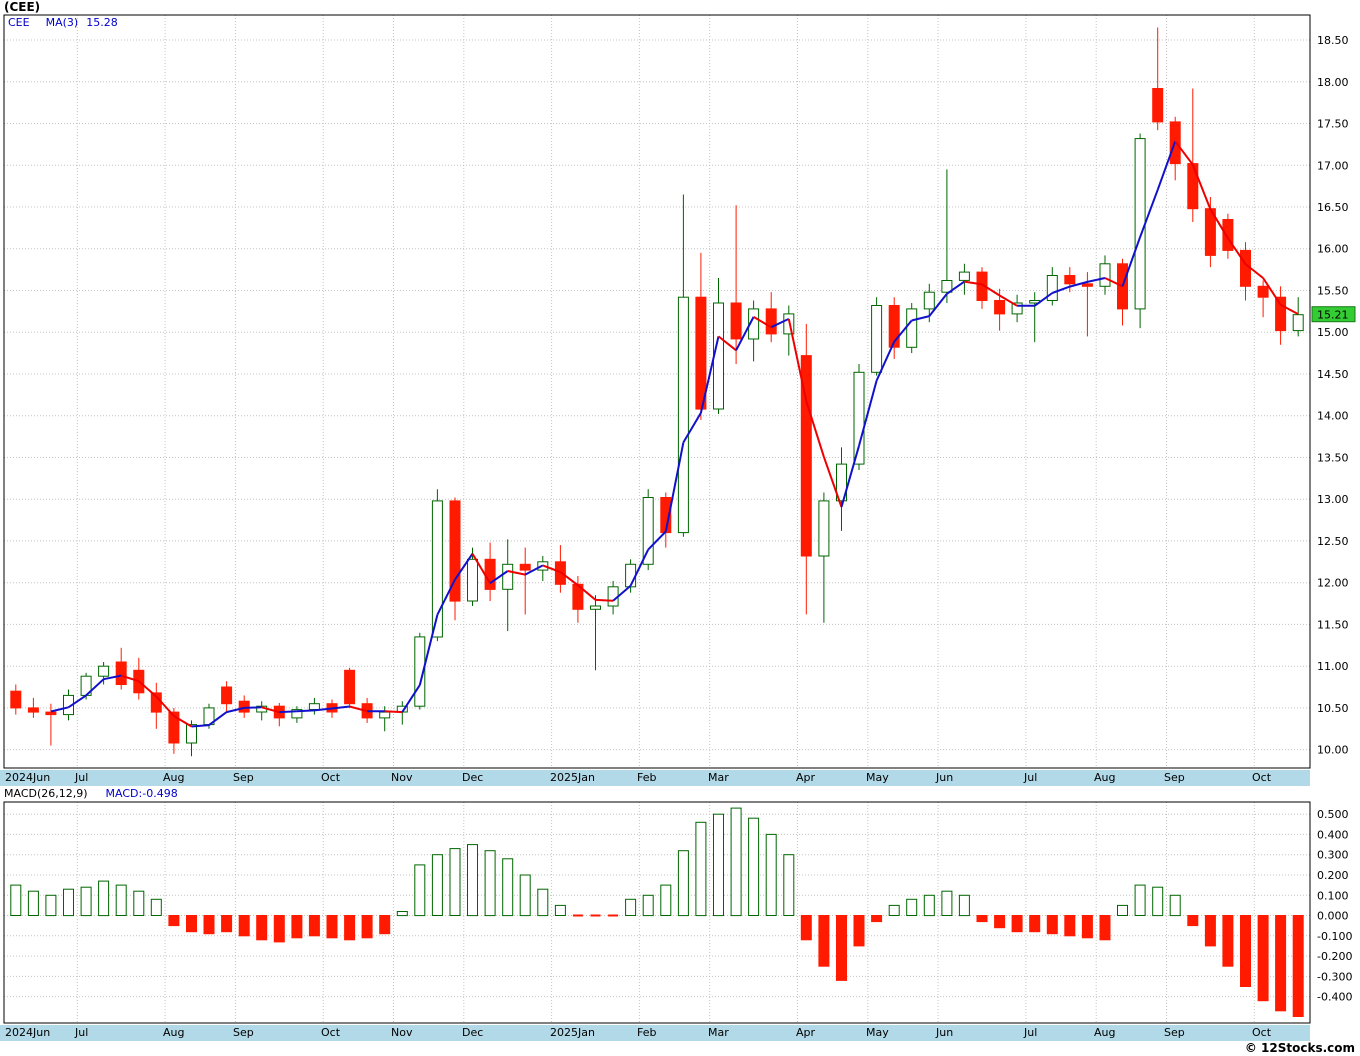  I want to click on svg-text: 18.50, so click(1333, 40).